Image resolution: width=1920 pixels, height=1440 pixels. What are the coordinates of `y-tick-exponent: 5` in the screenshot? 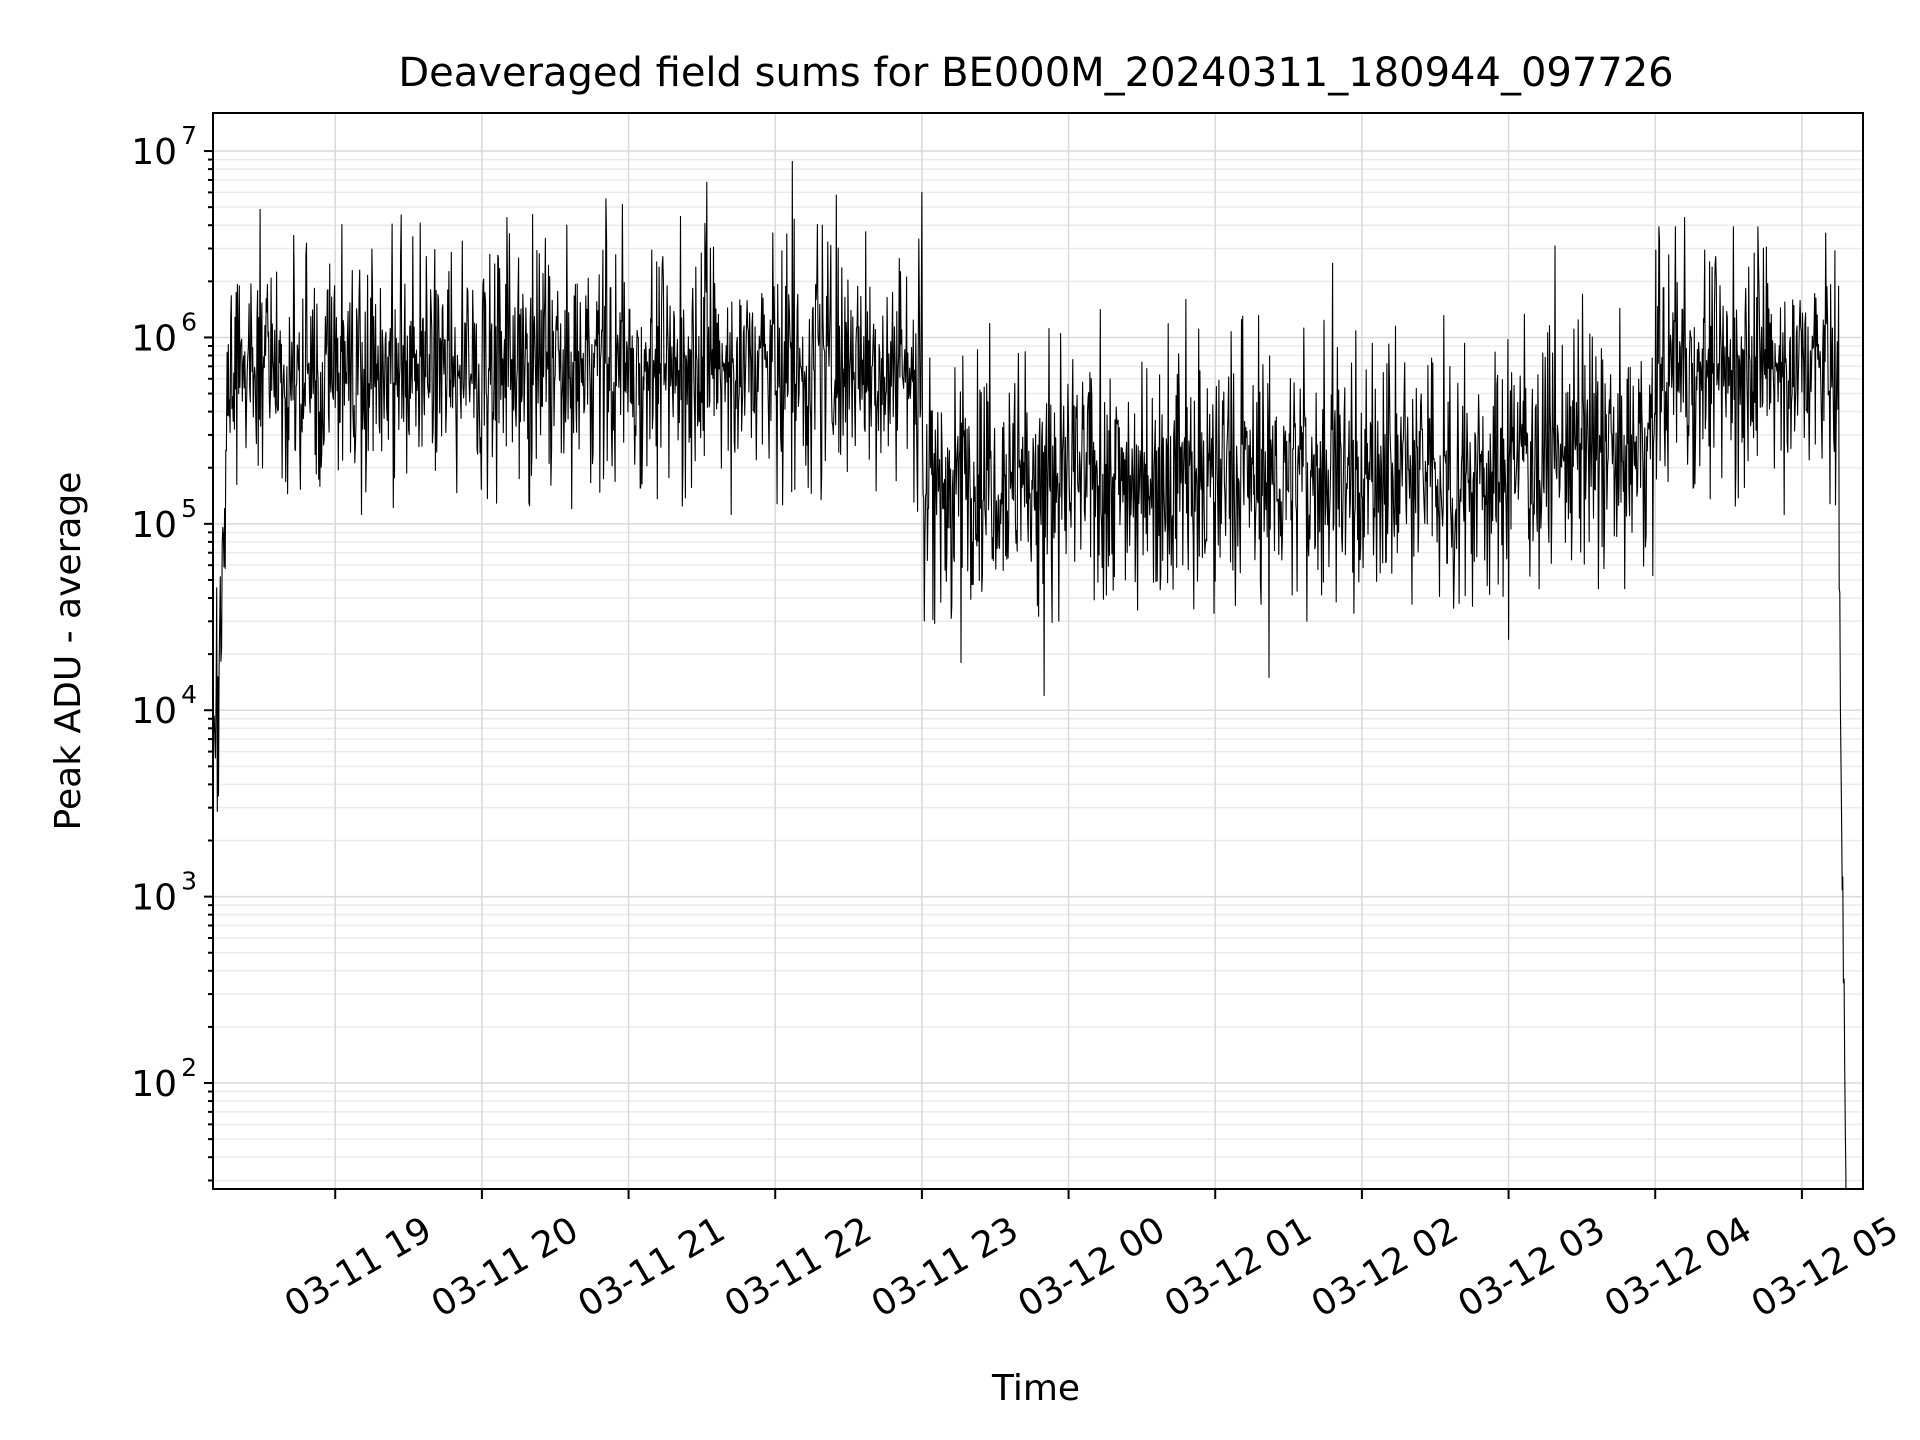 It's located at (189, 508).